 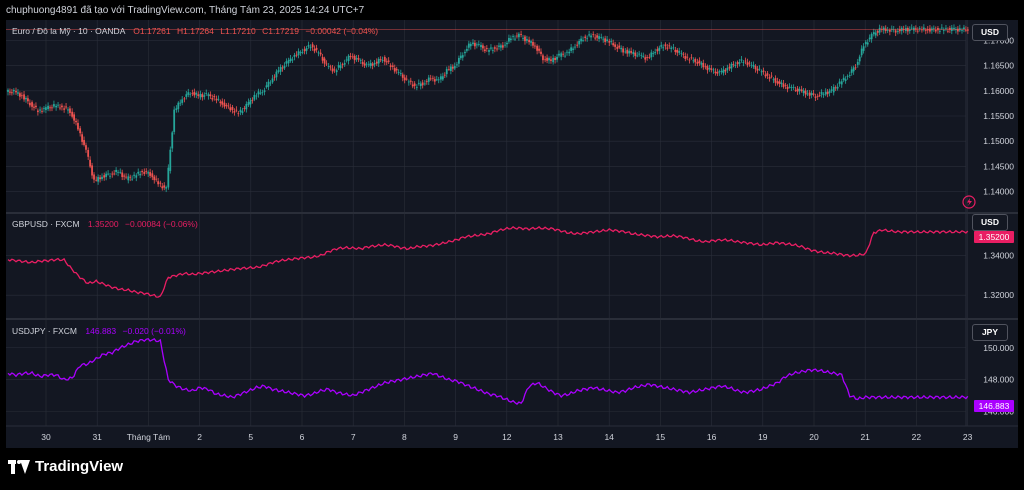 What do you see at coordinates (199, 437) in the screenshot?
I see `x-tick-label: 2` at bounding box center [199, 437].